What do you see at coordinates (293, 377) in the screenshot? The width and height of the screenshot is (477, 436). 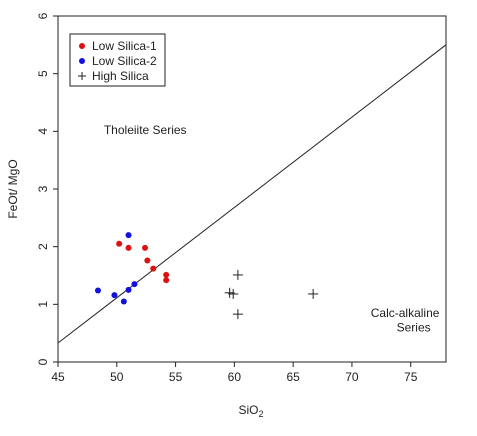 I see `x-tick-label: 65` at bounding box center [293, 377].